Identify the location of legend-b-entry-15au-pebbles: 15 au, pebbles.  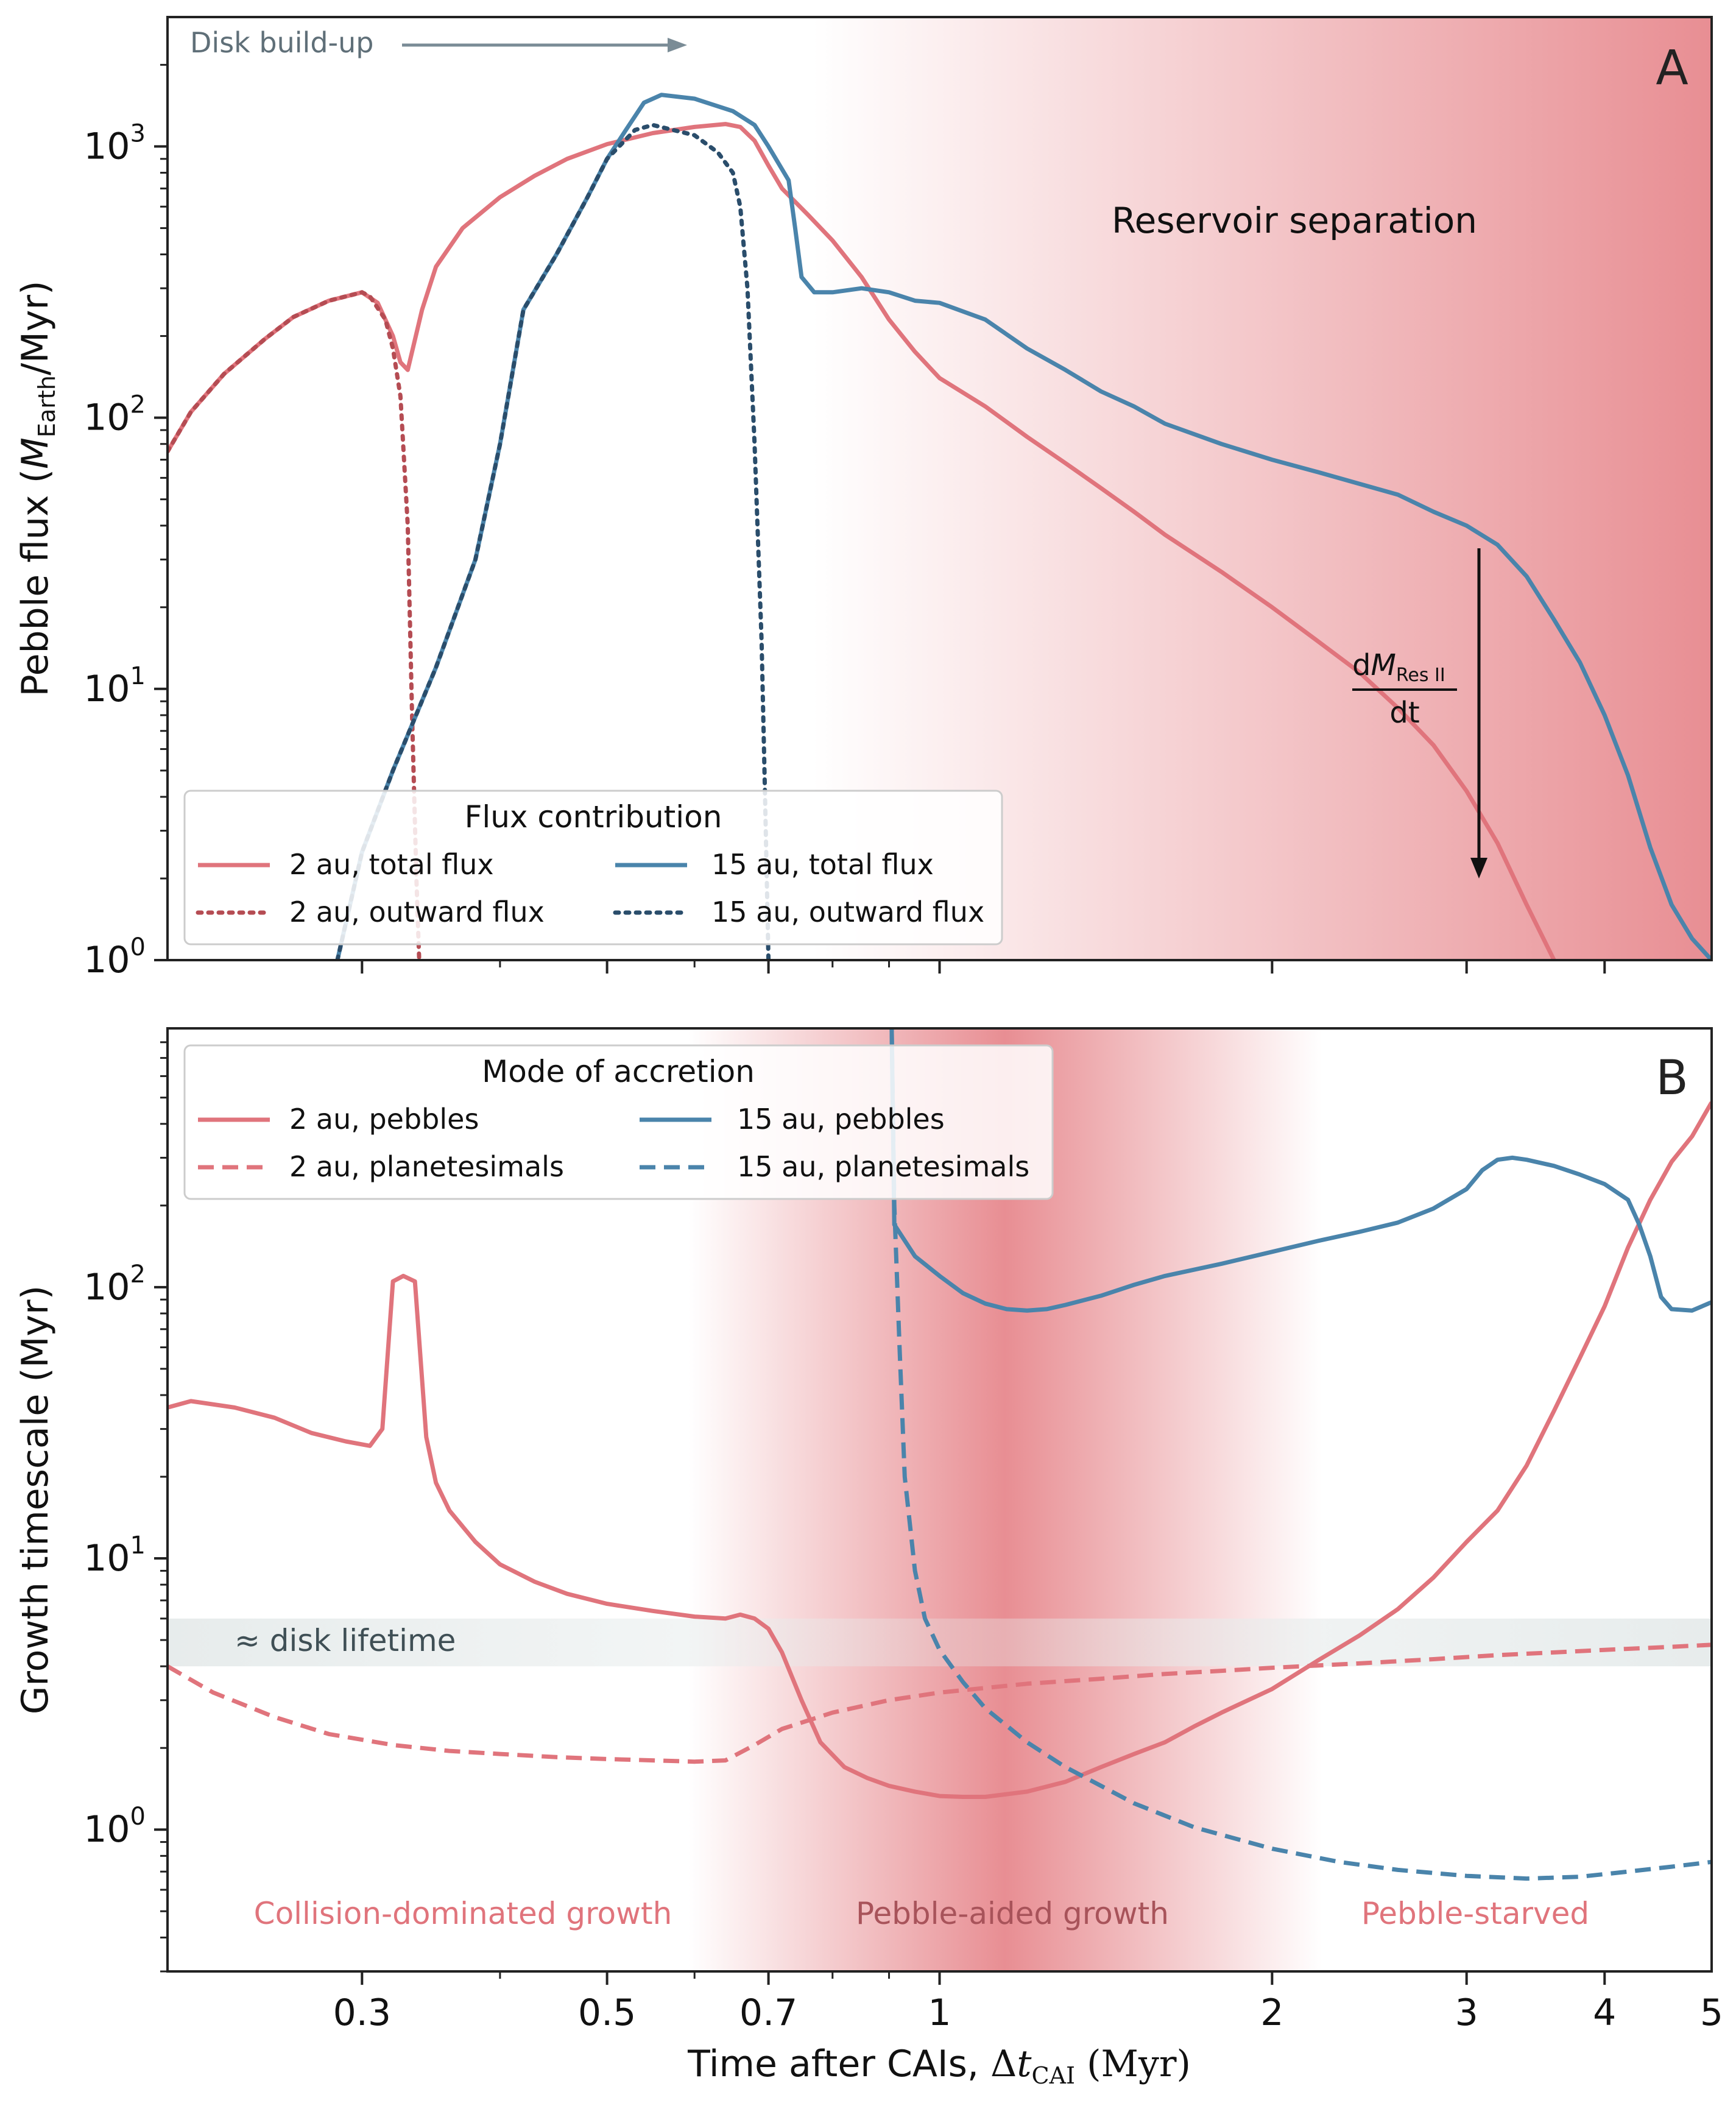
(841, 1119).